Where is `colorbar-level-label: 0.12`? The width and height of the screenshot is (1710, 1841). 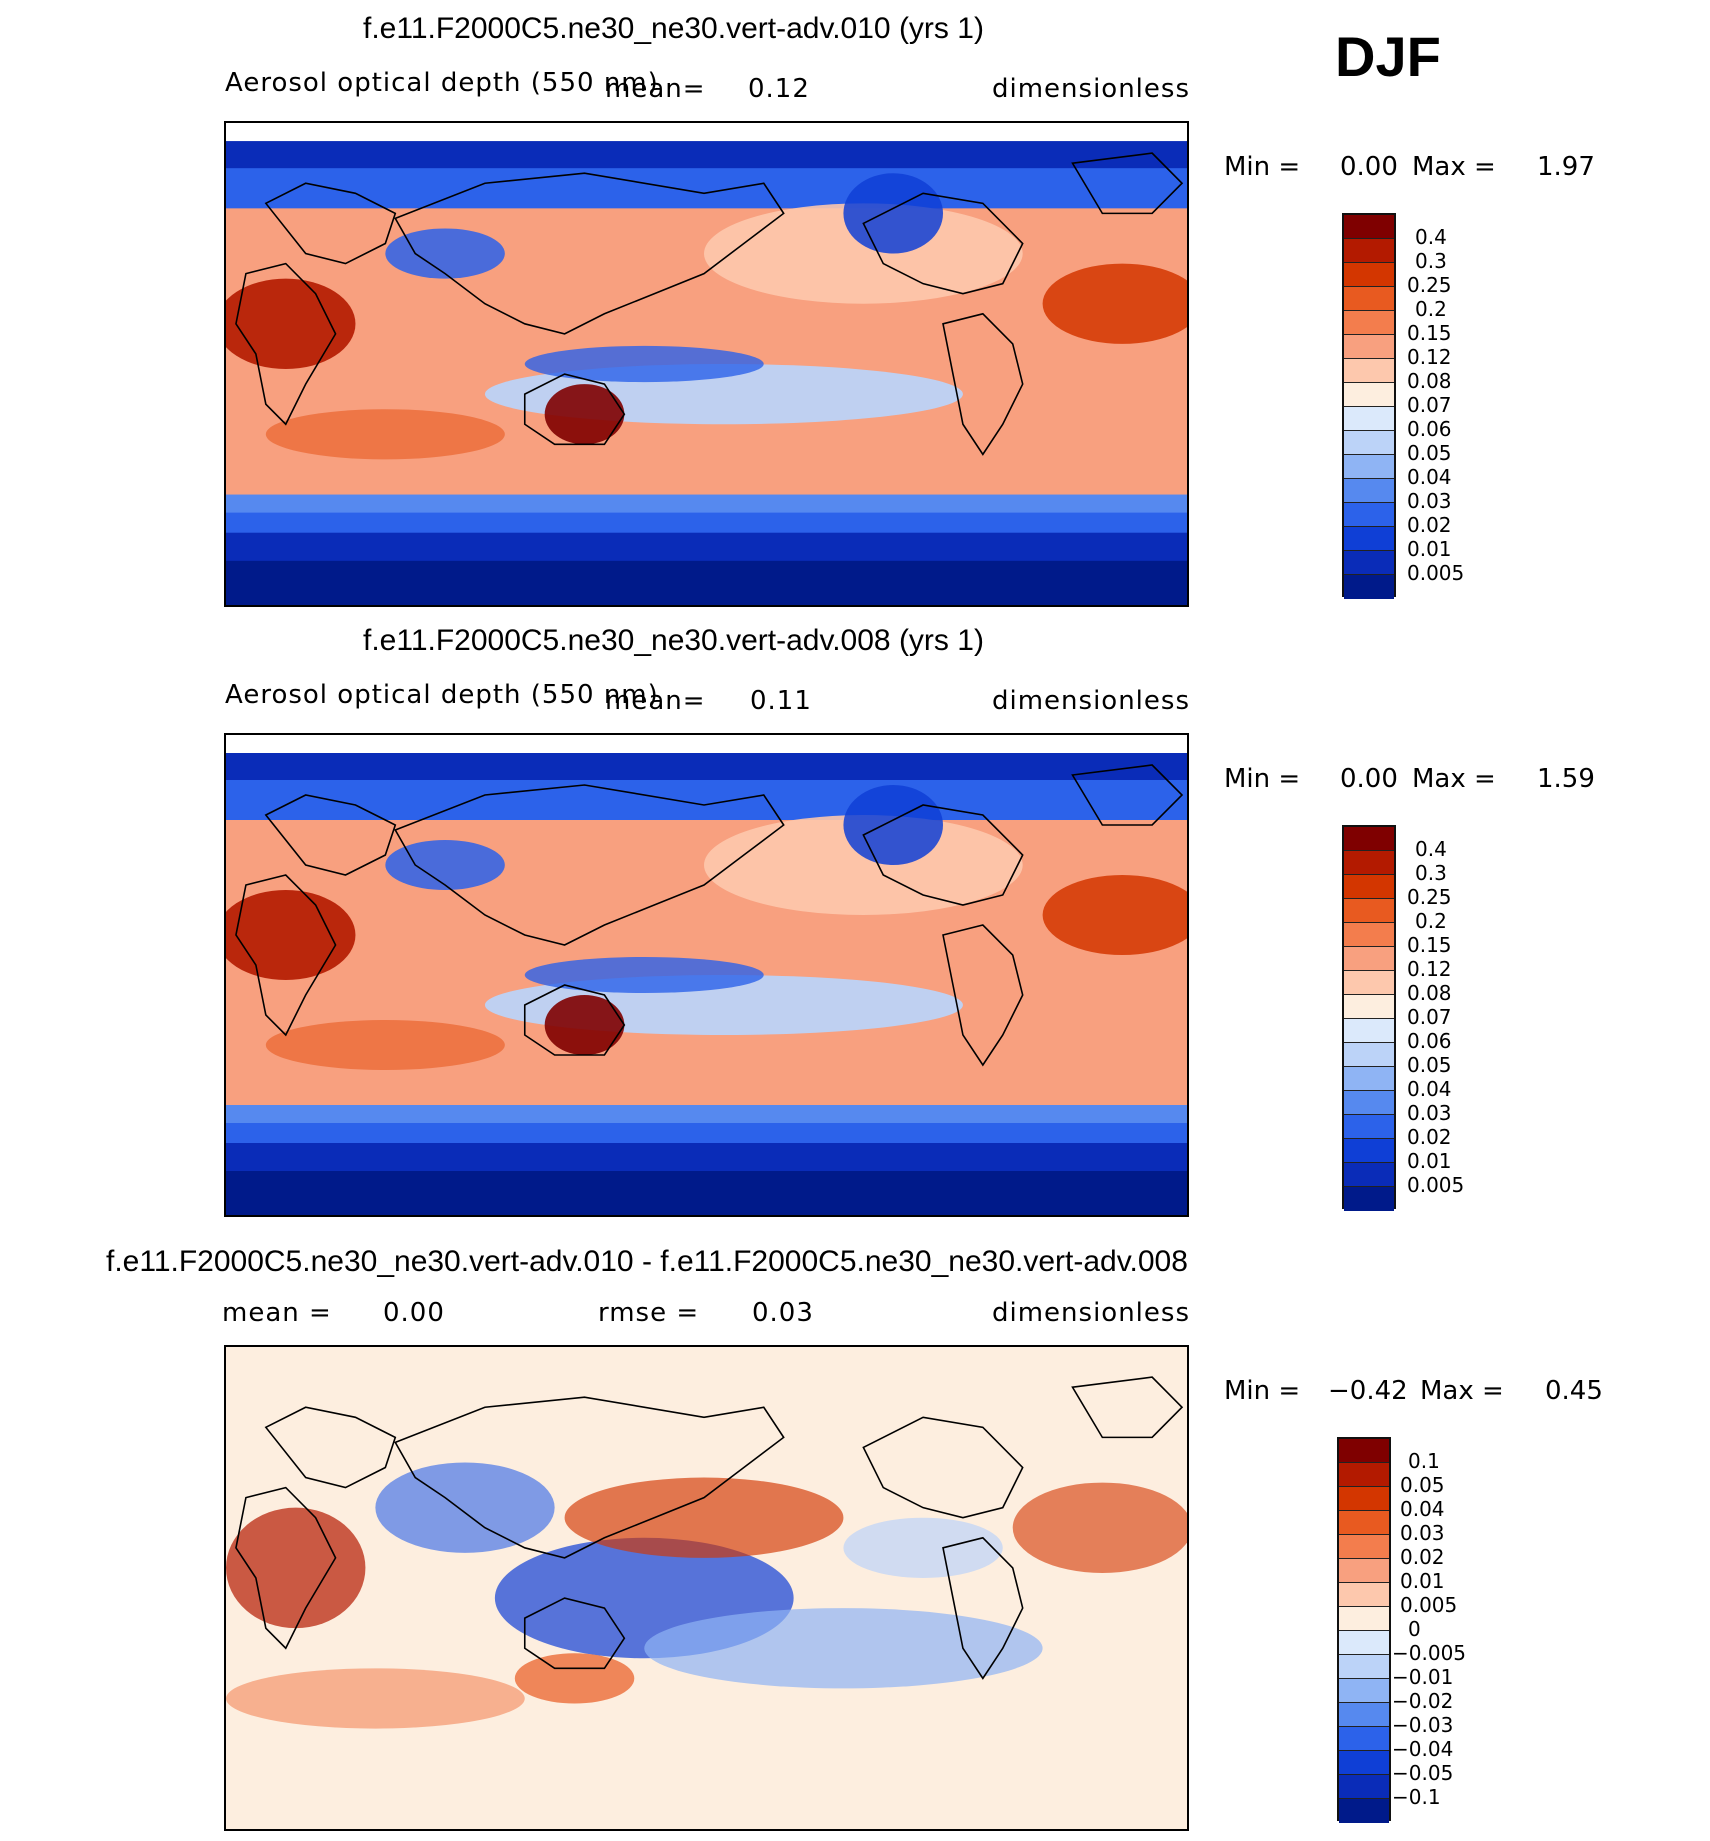 colorbar-level-label: 0.12 is located at coordinates (1429, 357).